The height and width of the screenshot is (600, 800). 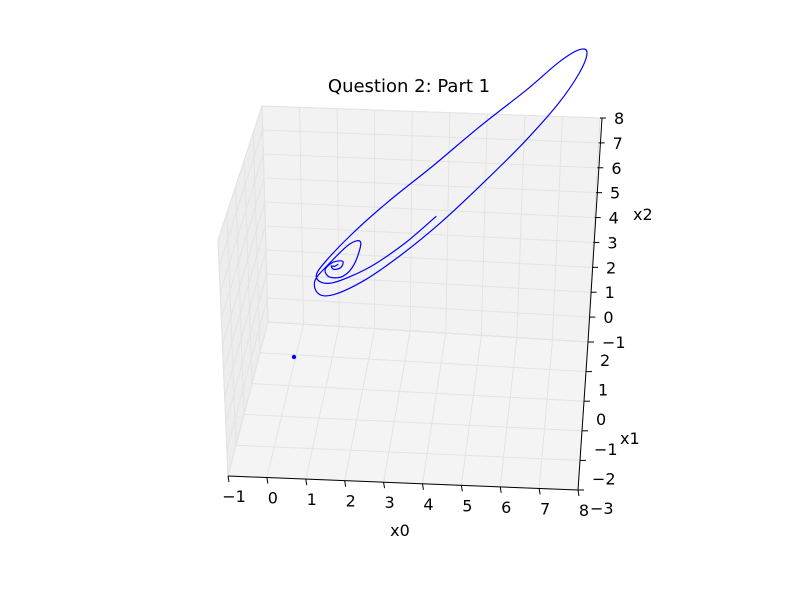 What do you see at coordinates (614, 342) in the screenshot?
I see `z-tick-label: −1` at bounding box center [614, 342].